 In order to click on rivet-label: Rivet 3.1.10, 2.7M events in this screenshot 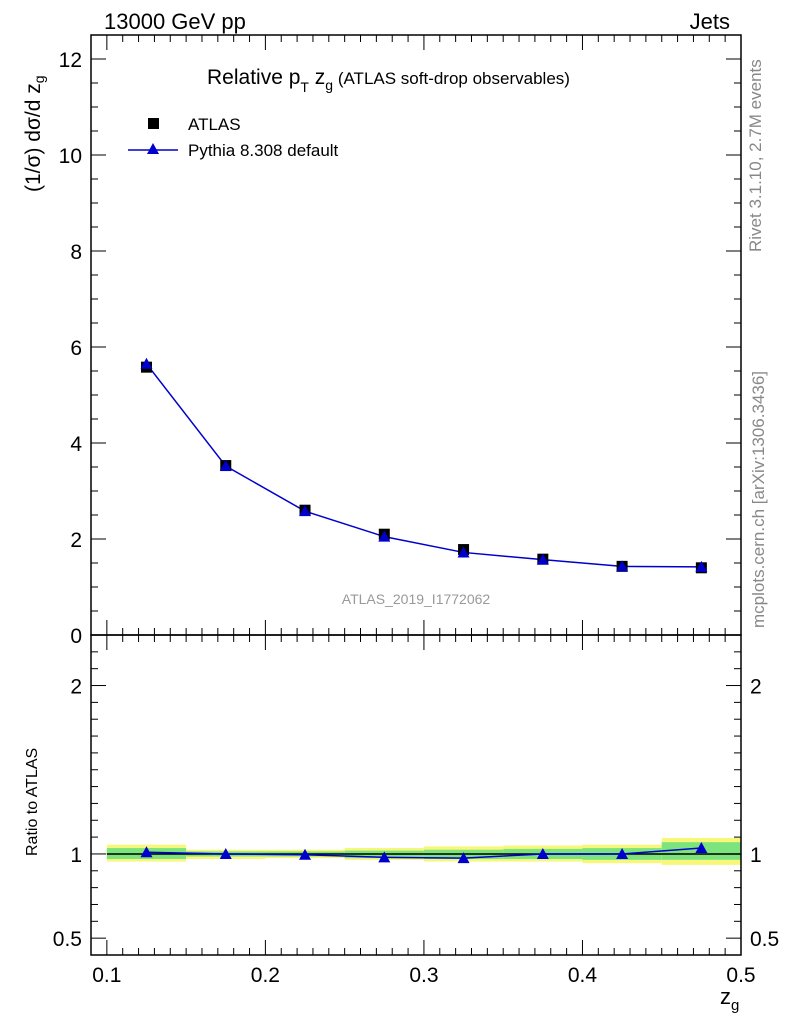, I will do `click(755, 155)`.